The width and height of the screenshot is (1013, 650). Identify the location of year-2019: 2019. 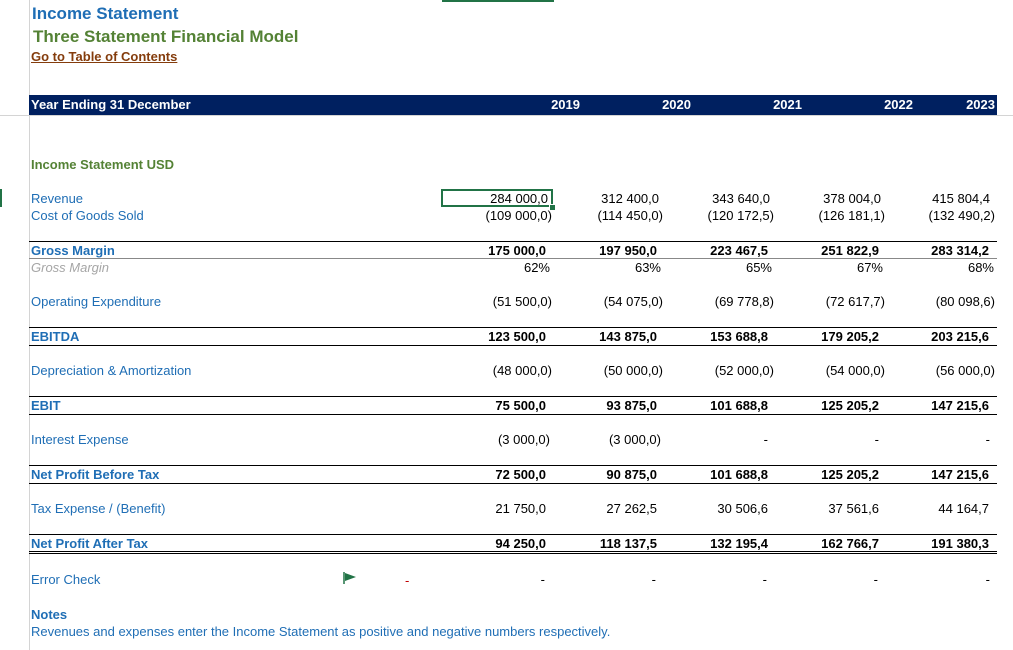
(565, 104).